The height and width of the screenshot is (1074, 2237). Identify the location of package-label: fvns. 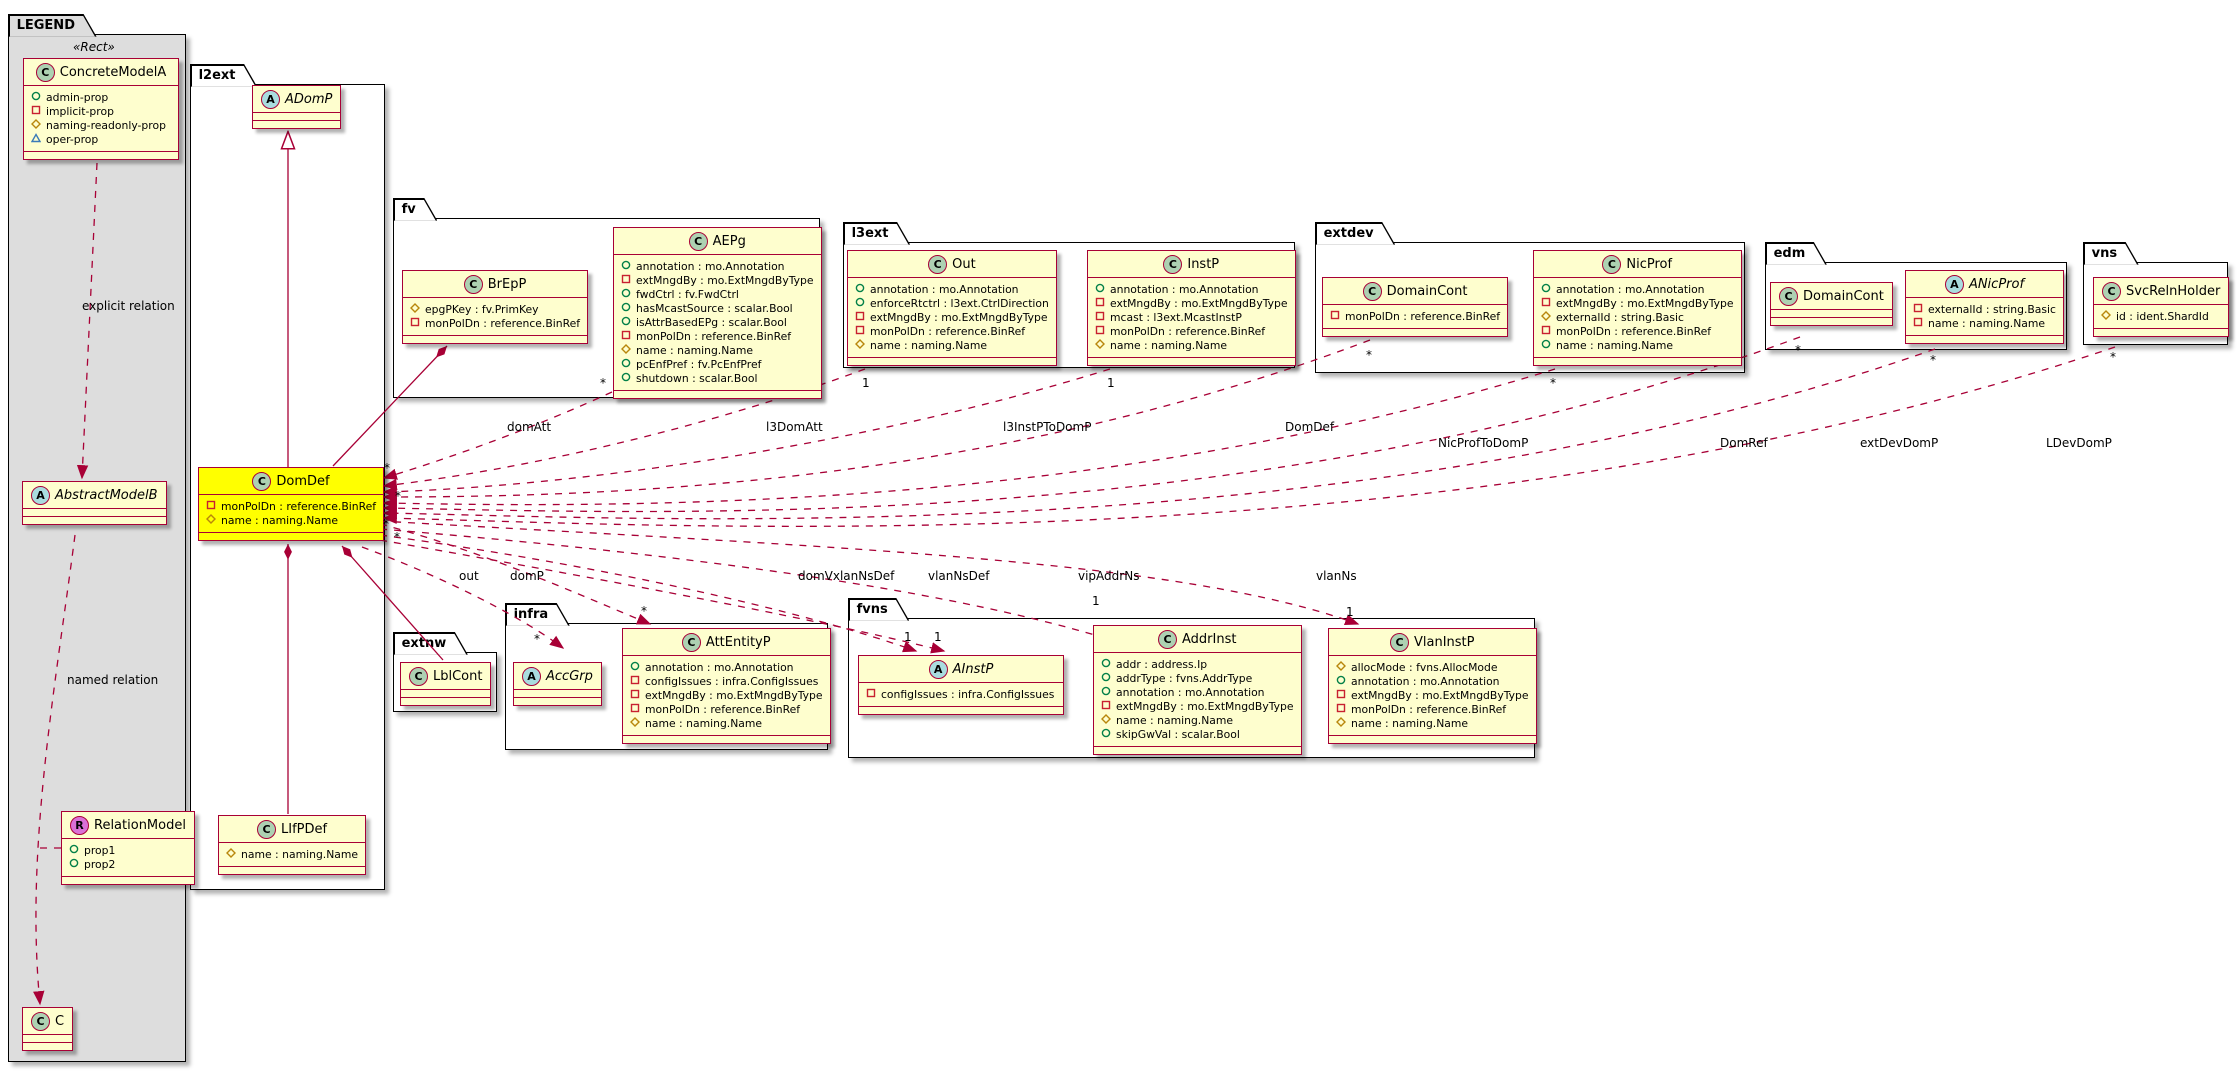
(872, 609).